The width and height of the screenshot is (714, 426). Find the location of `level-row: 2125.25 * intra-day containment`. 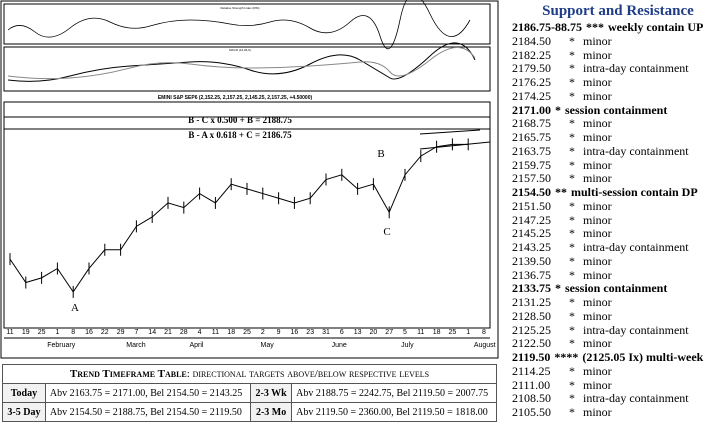

level-row: 2125.25 * intra-day containment is located at coordinates (613, 330).